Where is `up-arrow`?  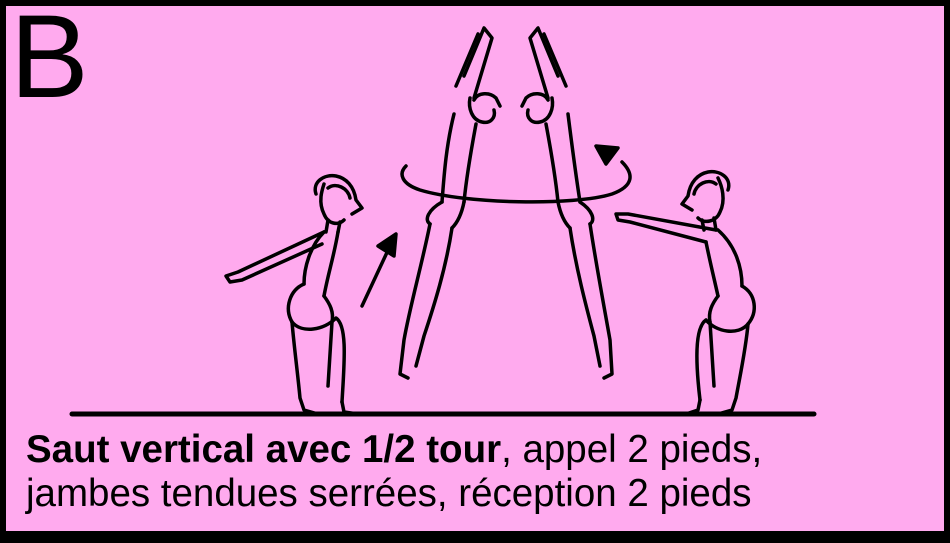
up-arrow is located at coordinates (379, 270).